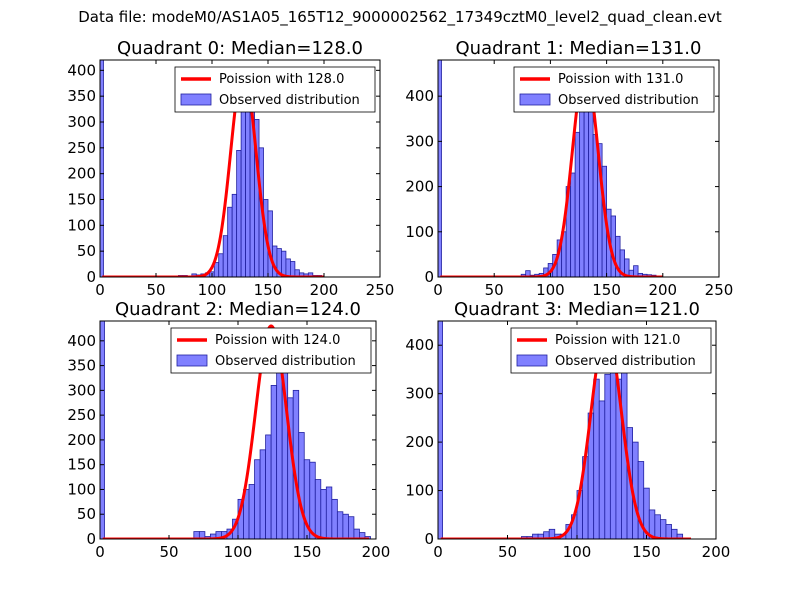 The width and height of the screenshot is (800, 600). What do you see at coordinates (620, 79) in the screenshot?
I see `legend-label-poisson: Poission with 131.0` at bounding box center [620, 79].